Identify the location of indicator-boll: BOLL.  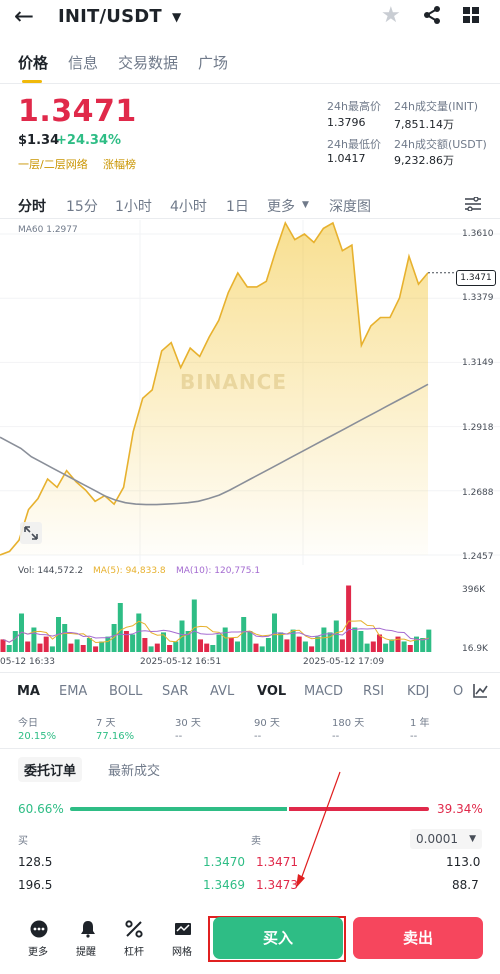
(126, 691).